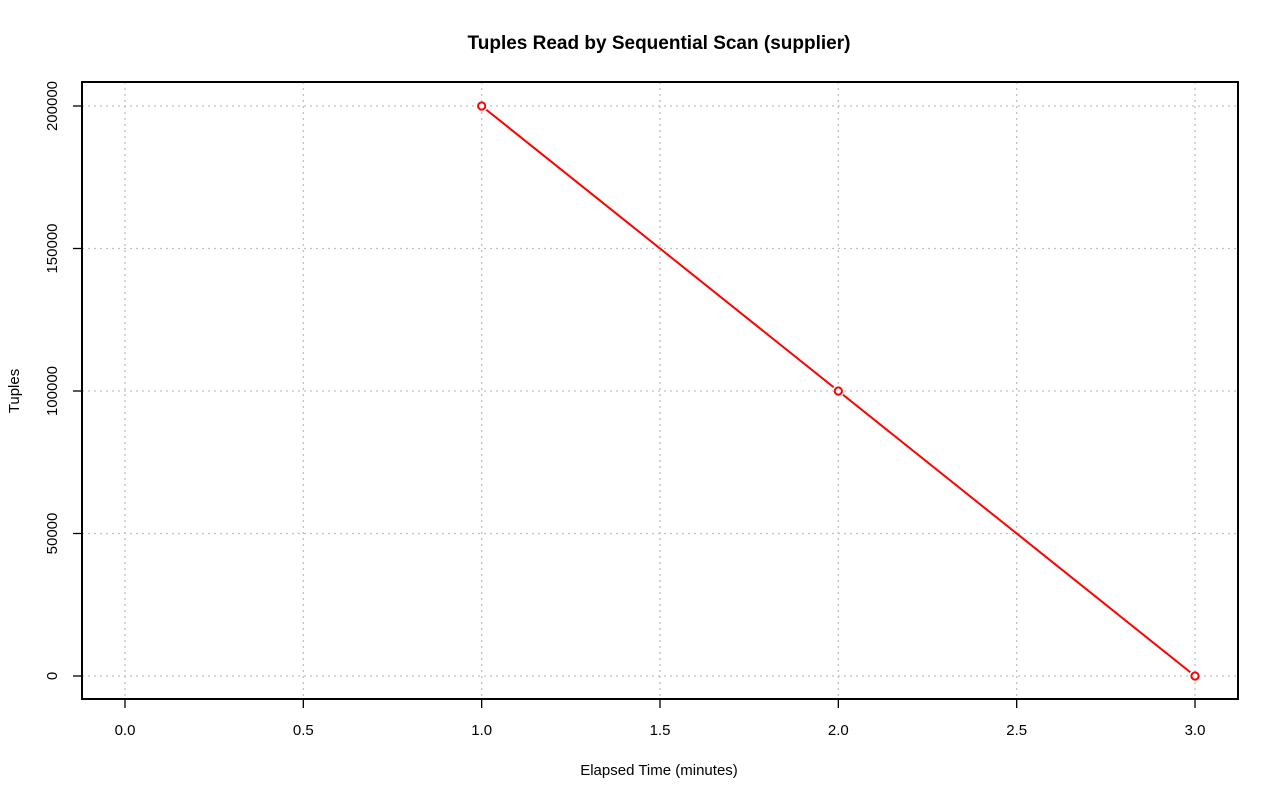 The width and height of the screenshot is (1280, 801). I want to click on x-tick-label: 1.0, so click(481, 730).